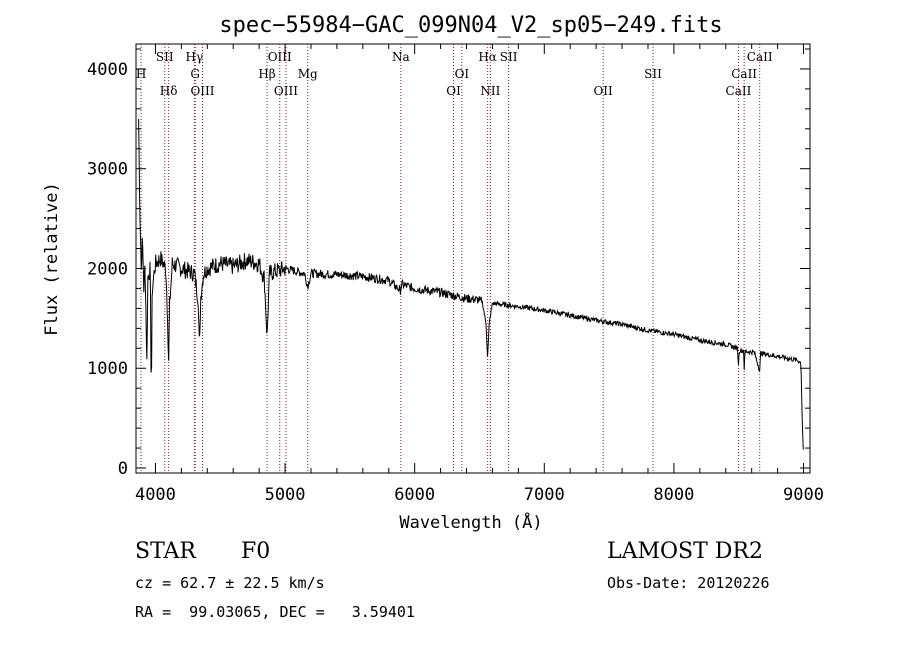 The image size is (900, 649). What do you see at coordinates (603, 91) in the screenshot?
I see `line-marker-label: OII` at bounding box center [603, 91].